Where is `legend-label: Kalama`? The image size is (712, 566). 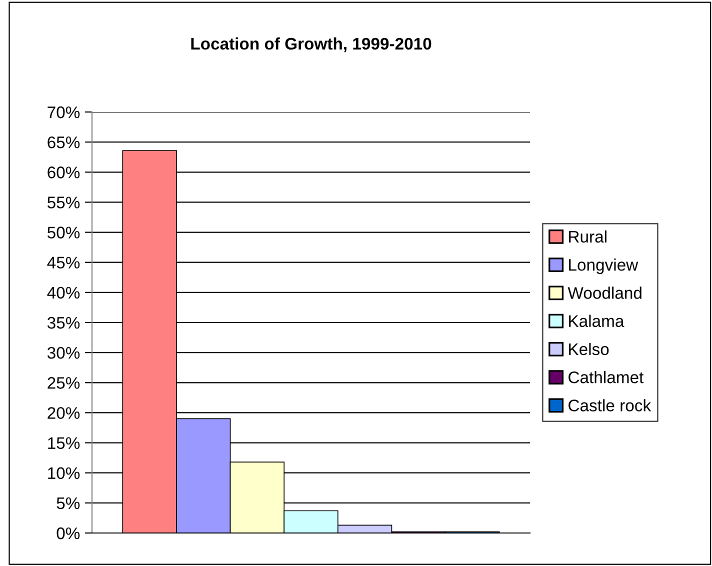
legend-label: Kalama is located at coordinates (596, 321).